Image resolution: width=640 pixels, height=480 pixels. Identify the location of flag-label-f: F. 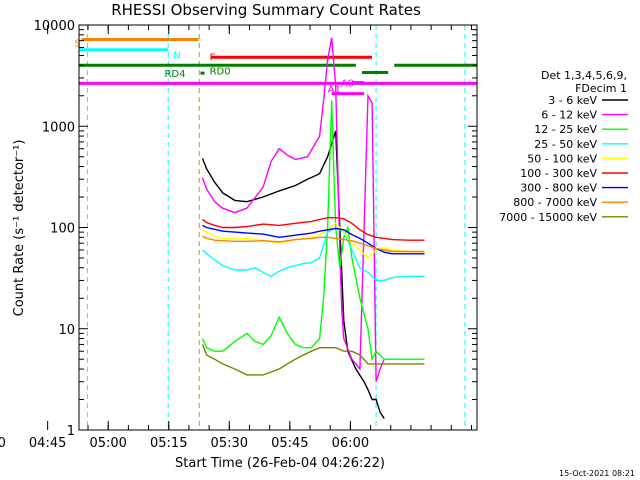
(213, 57).